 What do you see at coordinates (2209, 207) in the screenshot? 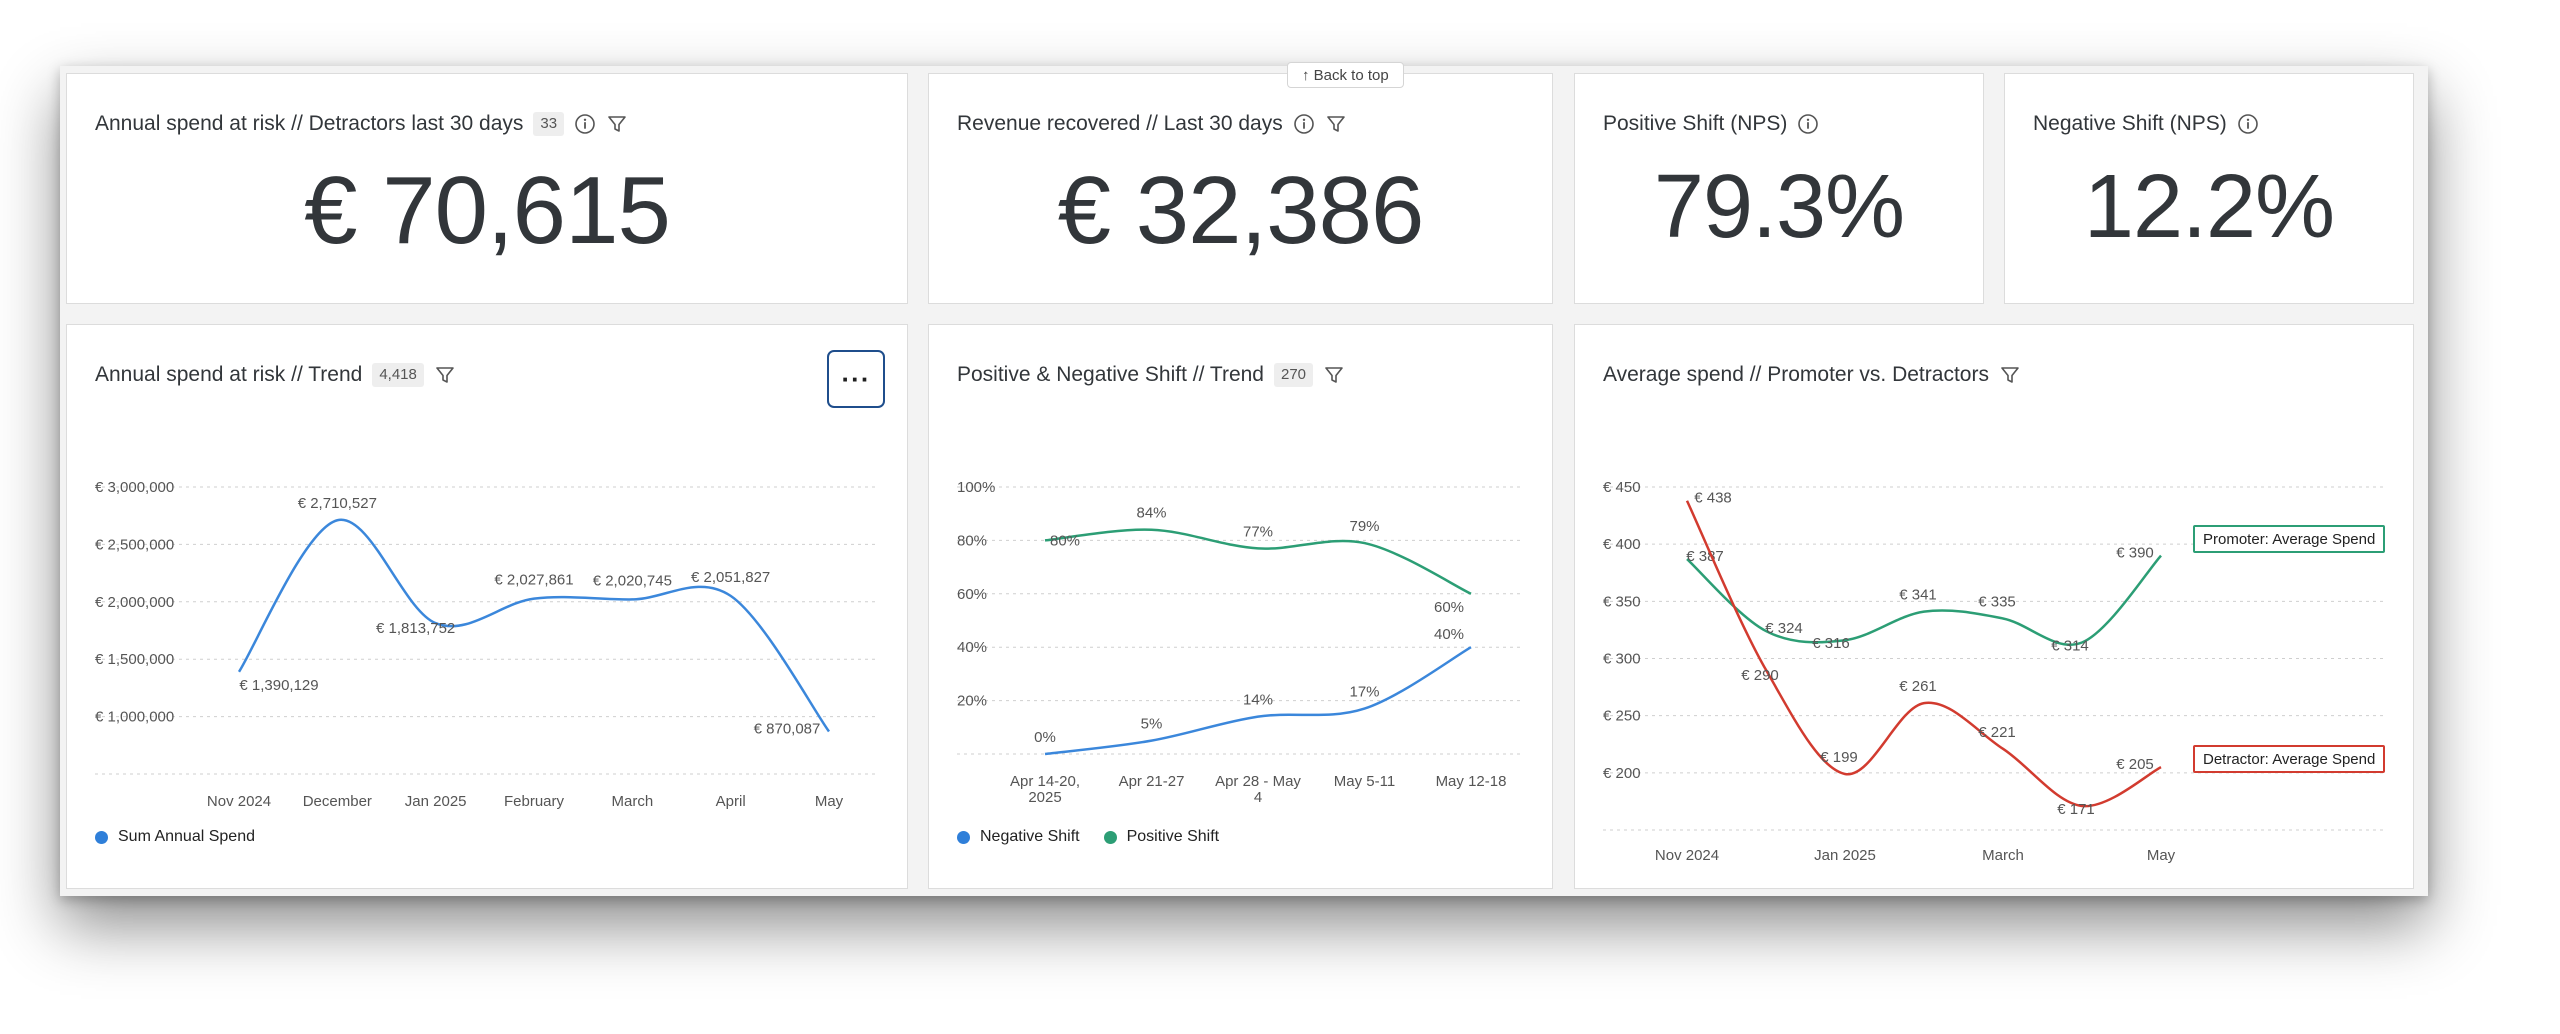
I see `kpi-value: 12.2%` at bounding box center [2209, 207].